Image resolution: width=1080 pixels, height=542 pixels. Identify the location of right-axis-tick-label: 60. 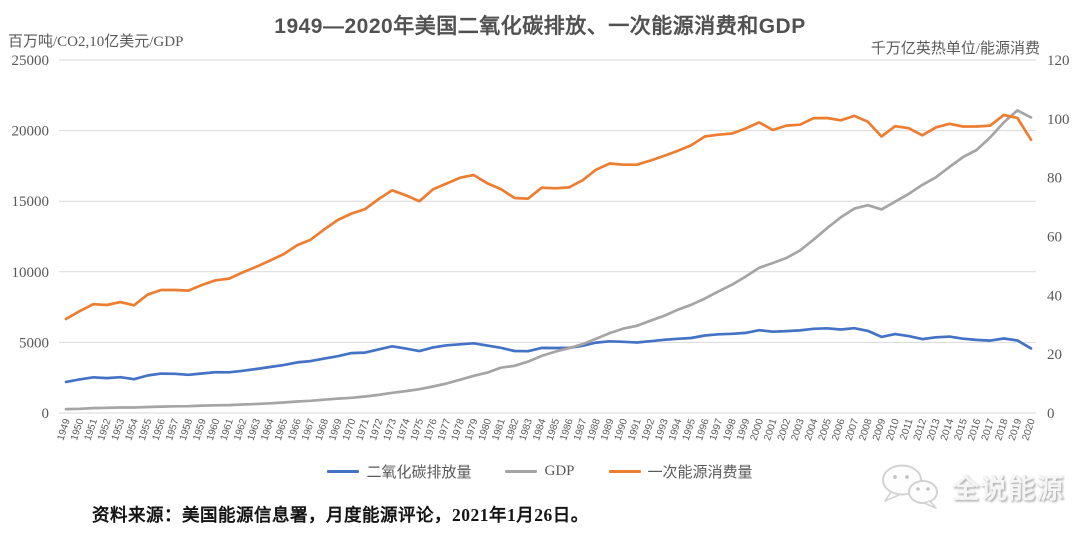
(1054, 238).